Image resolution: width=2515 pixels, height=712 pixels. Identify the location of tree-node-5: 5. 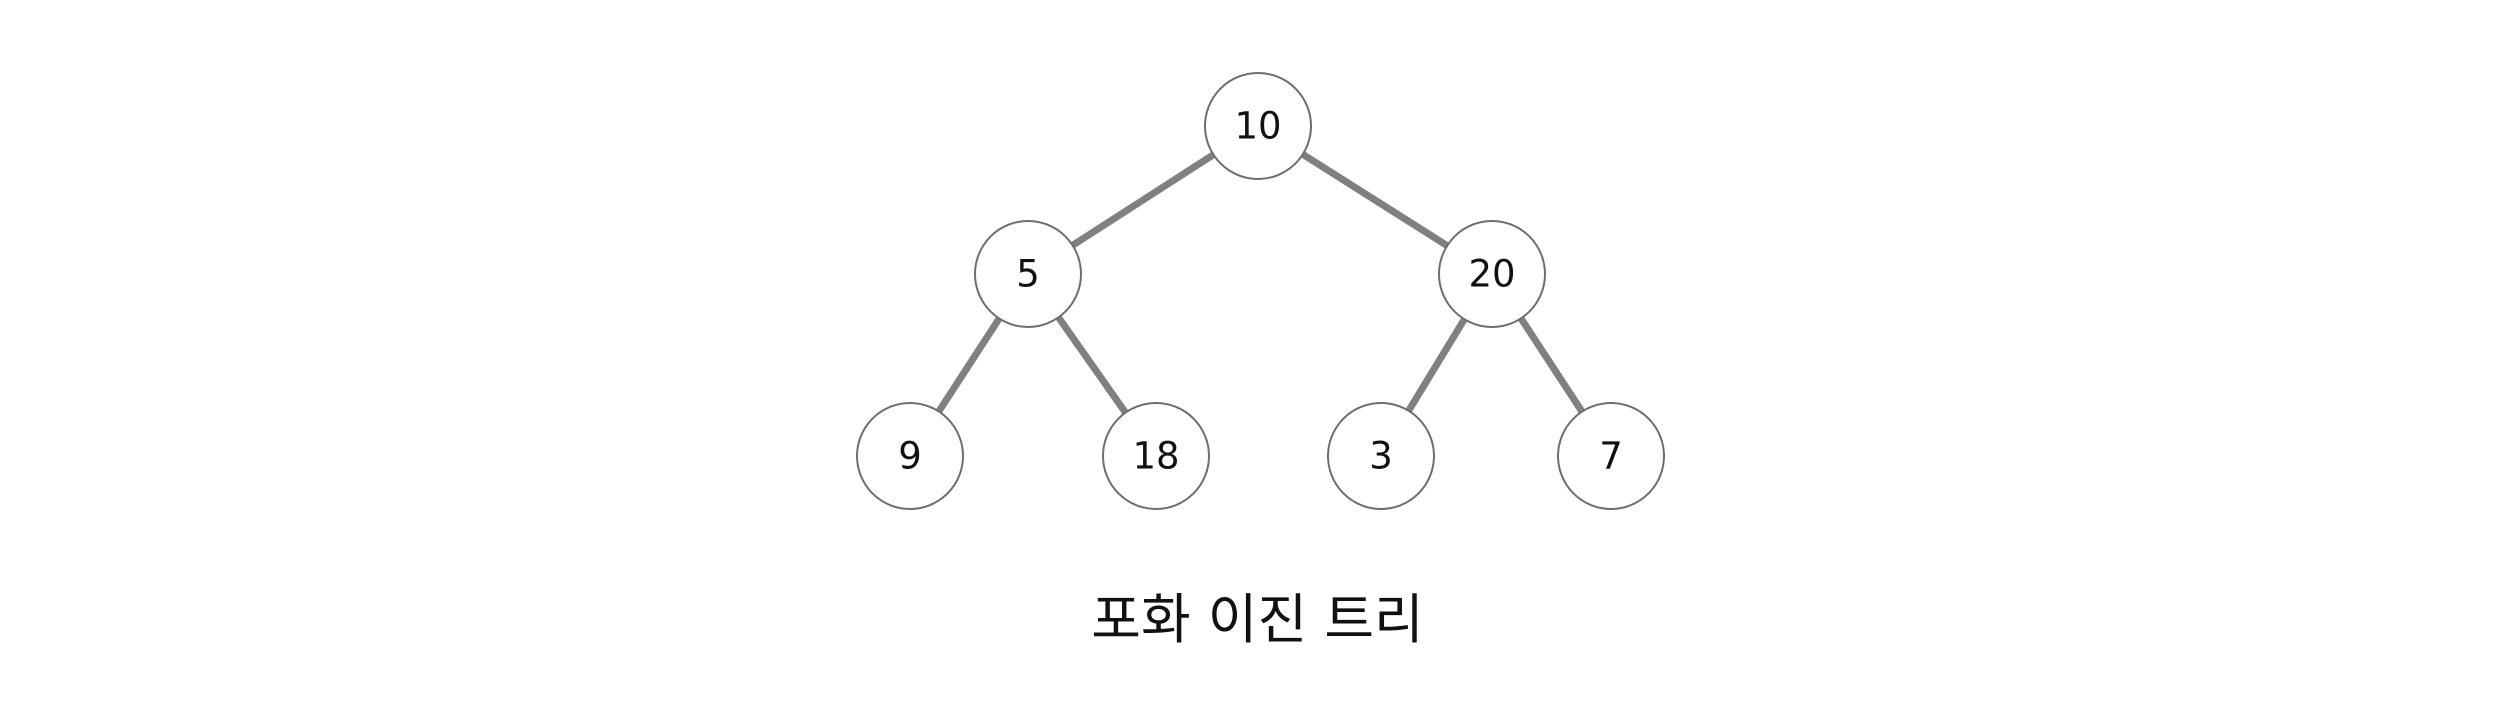
(1028, 274).